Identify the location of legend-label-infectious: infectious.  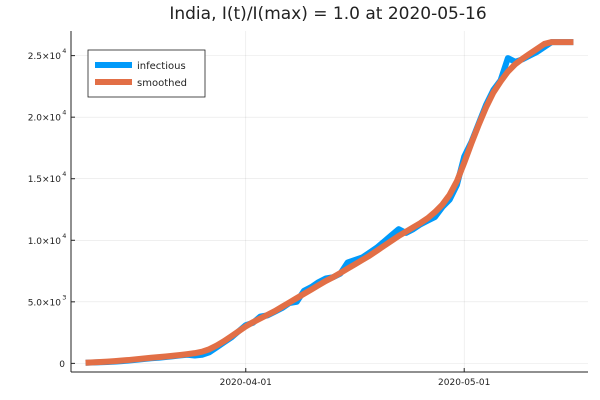
(161, 66).